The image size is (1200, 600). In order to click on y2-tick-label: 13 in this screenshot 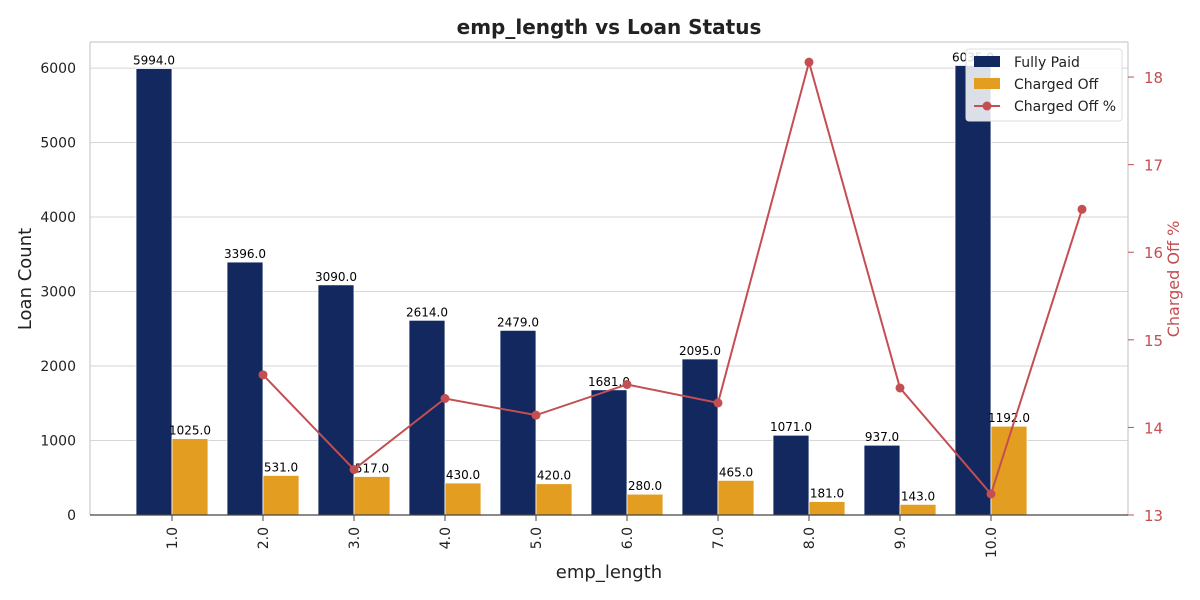, I will do `click(1153, 516)`.